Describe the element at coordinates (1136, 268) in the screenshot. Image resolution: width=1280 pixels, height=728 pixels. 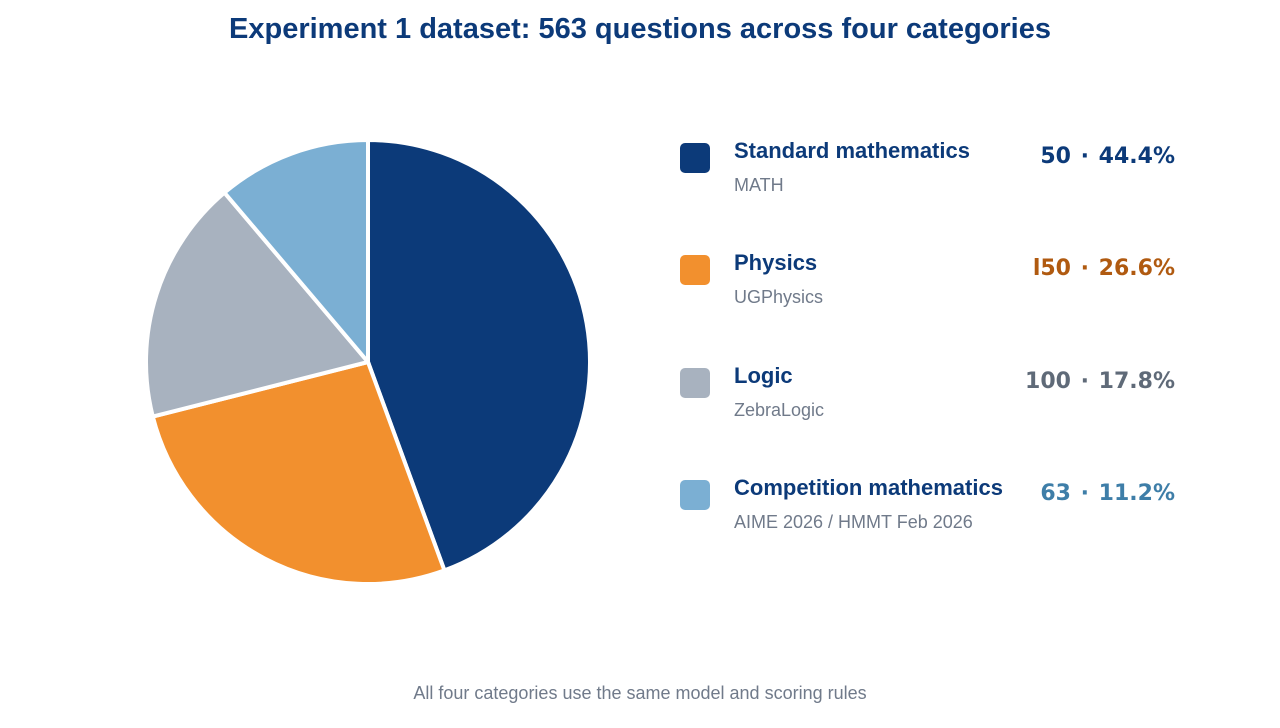
I see `slice-percent: 26.6%` at that location.